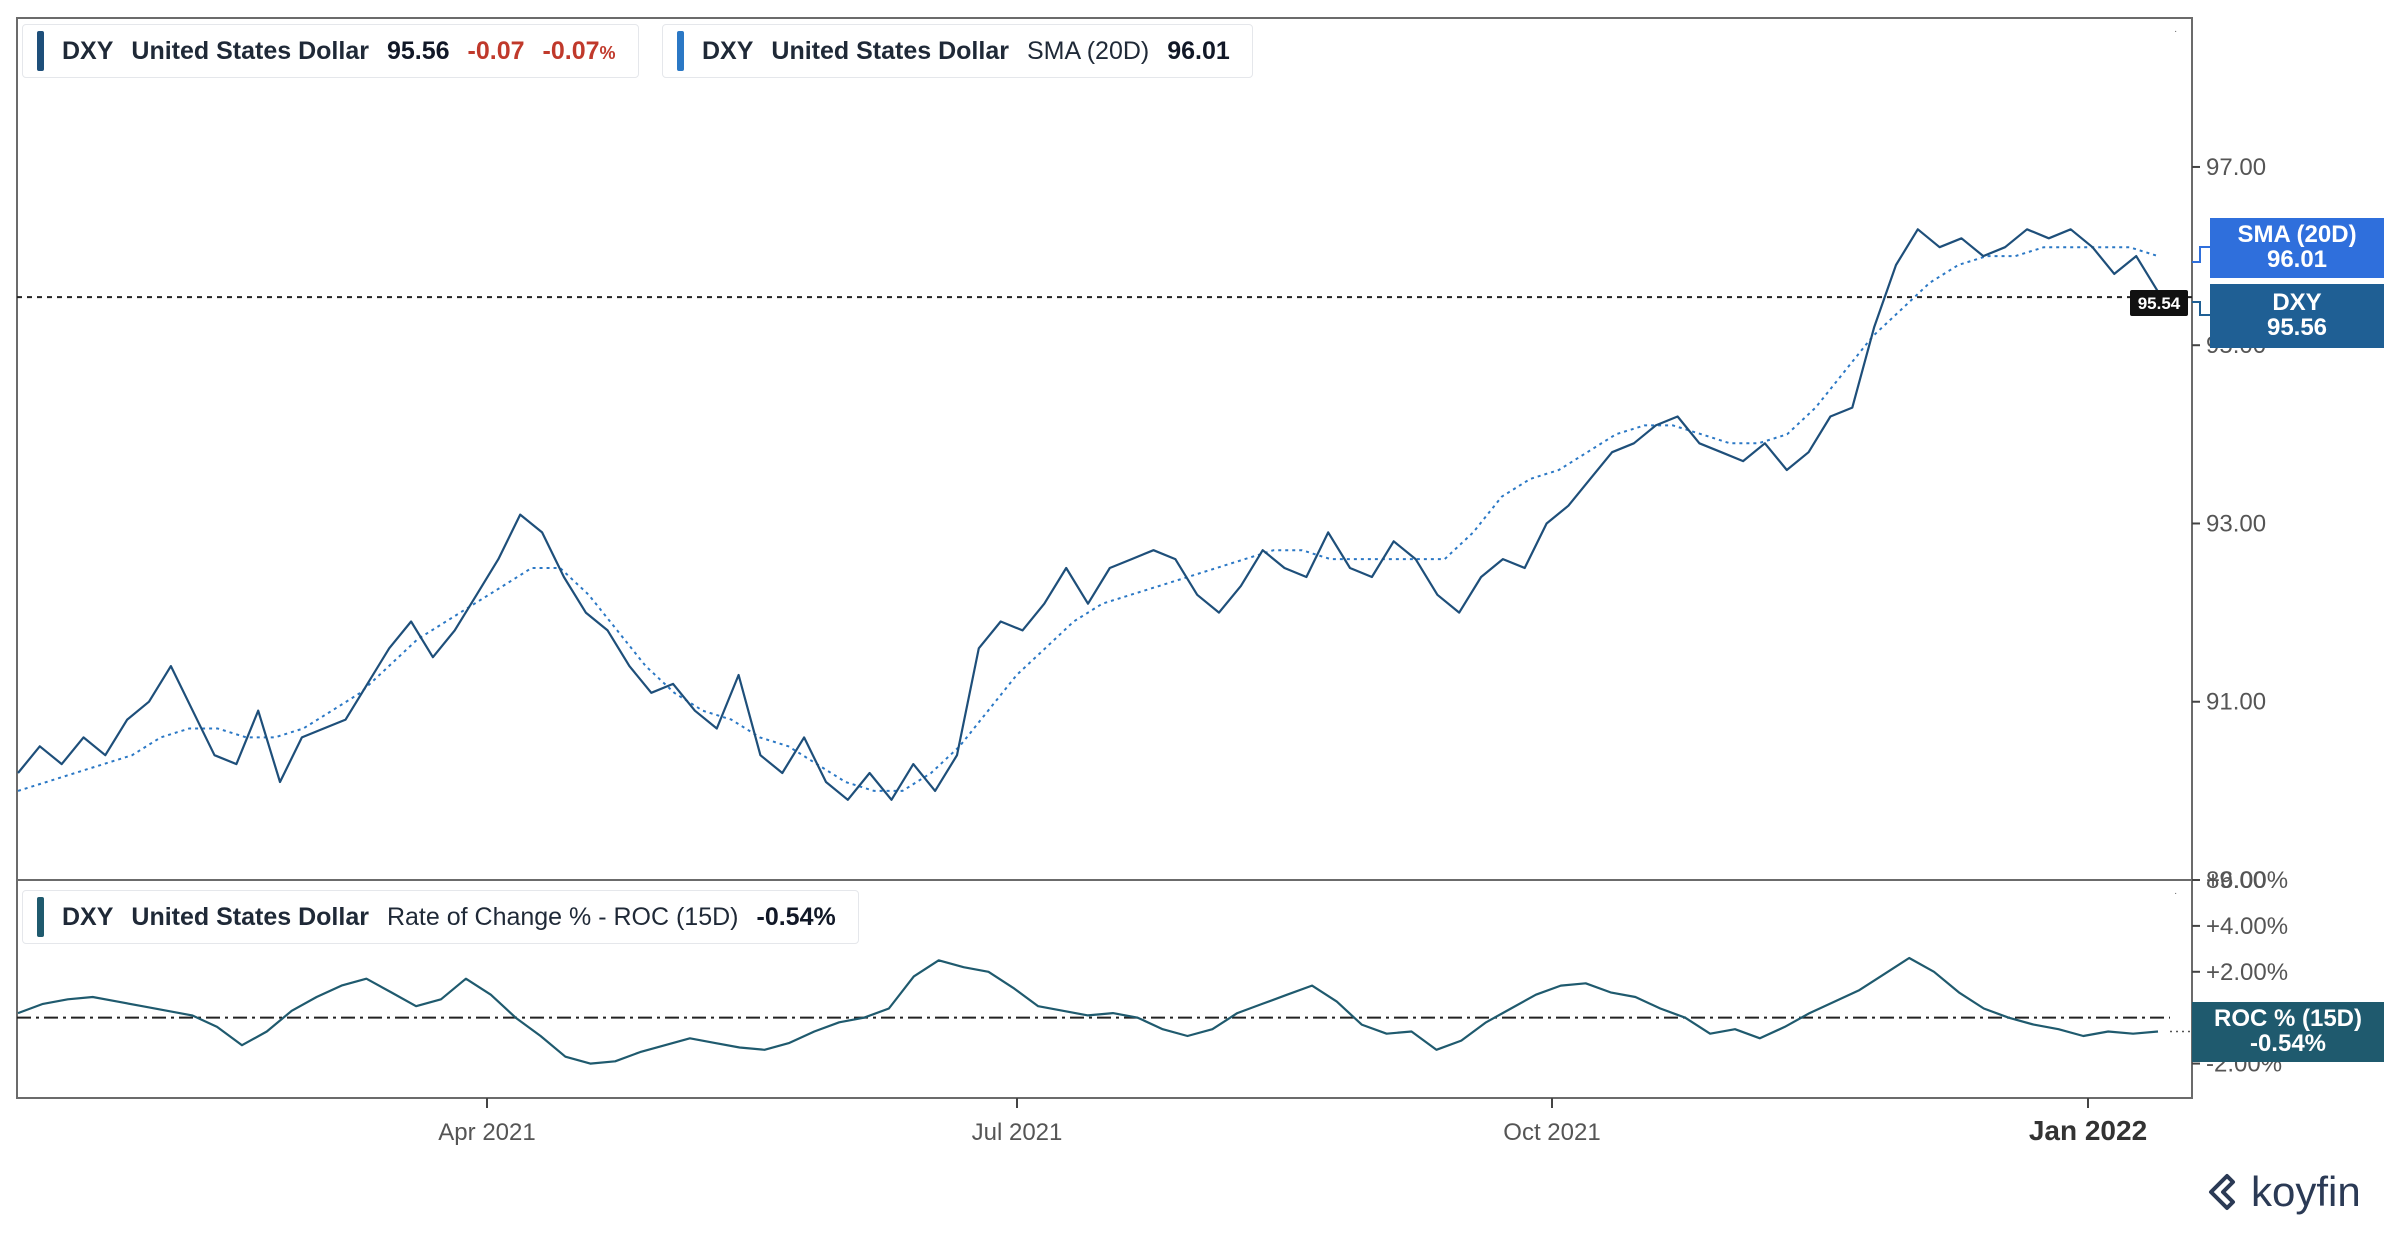 The width and height of the screenshot is (2400, 1240). What do you see at coordinates (2288, 1018) in the screenshot?
I see `roc-tag-title: ROC % (15D)` at bounding box center [2288, 1018].